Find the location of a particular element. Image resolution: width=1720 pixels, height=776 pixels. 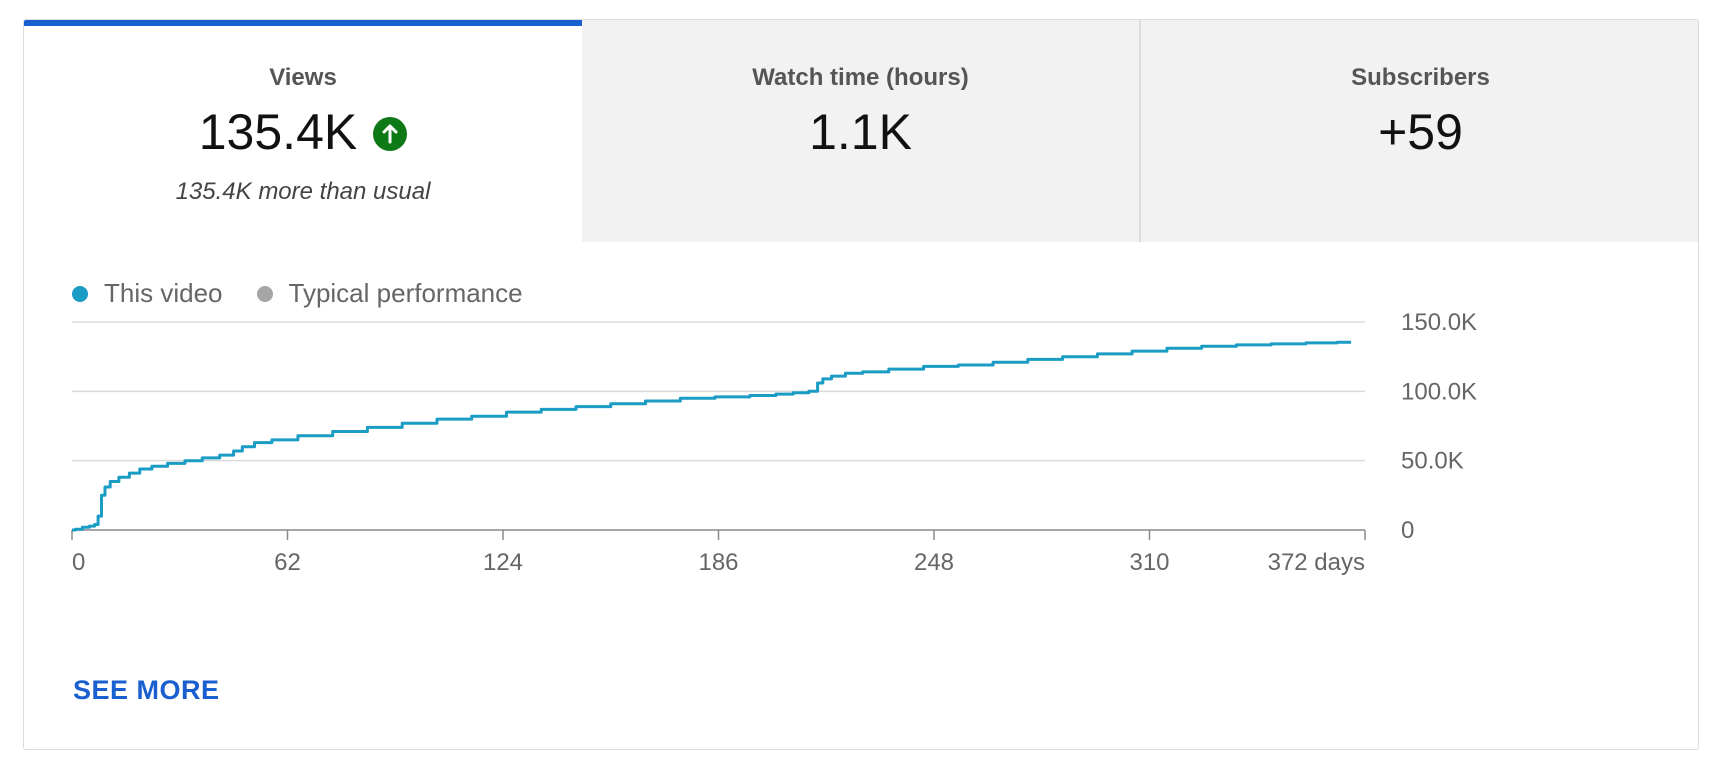

active-tab-indicator is located at coordinates (303, 23).